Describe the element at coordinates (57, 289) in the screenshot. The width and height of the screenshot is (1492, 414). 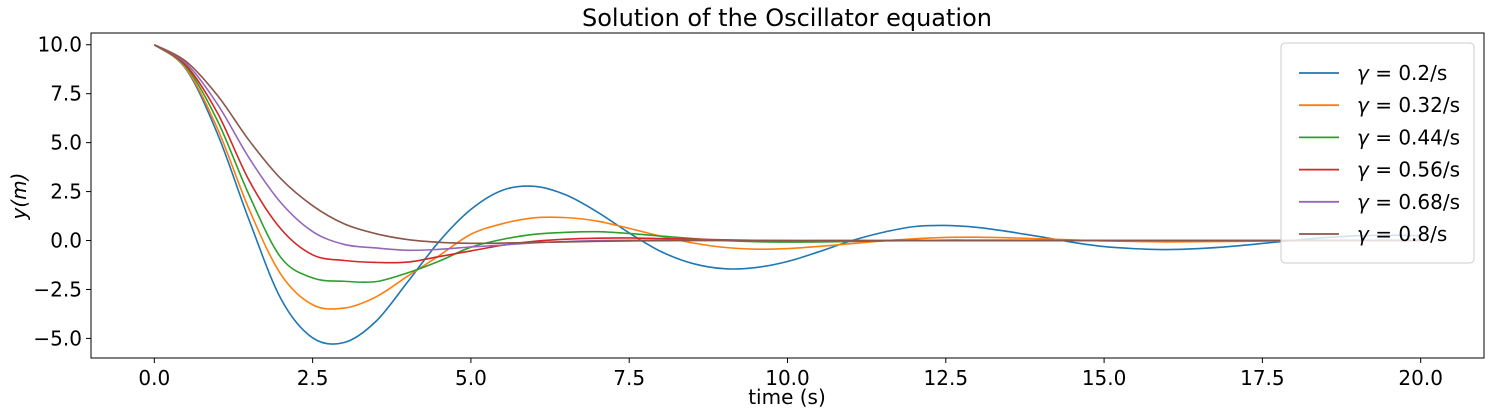
I see `y-tick-label: −2.5` at that location.